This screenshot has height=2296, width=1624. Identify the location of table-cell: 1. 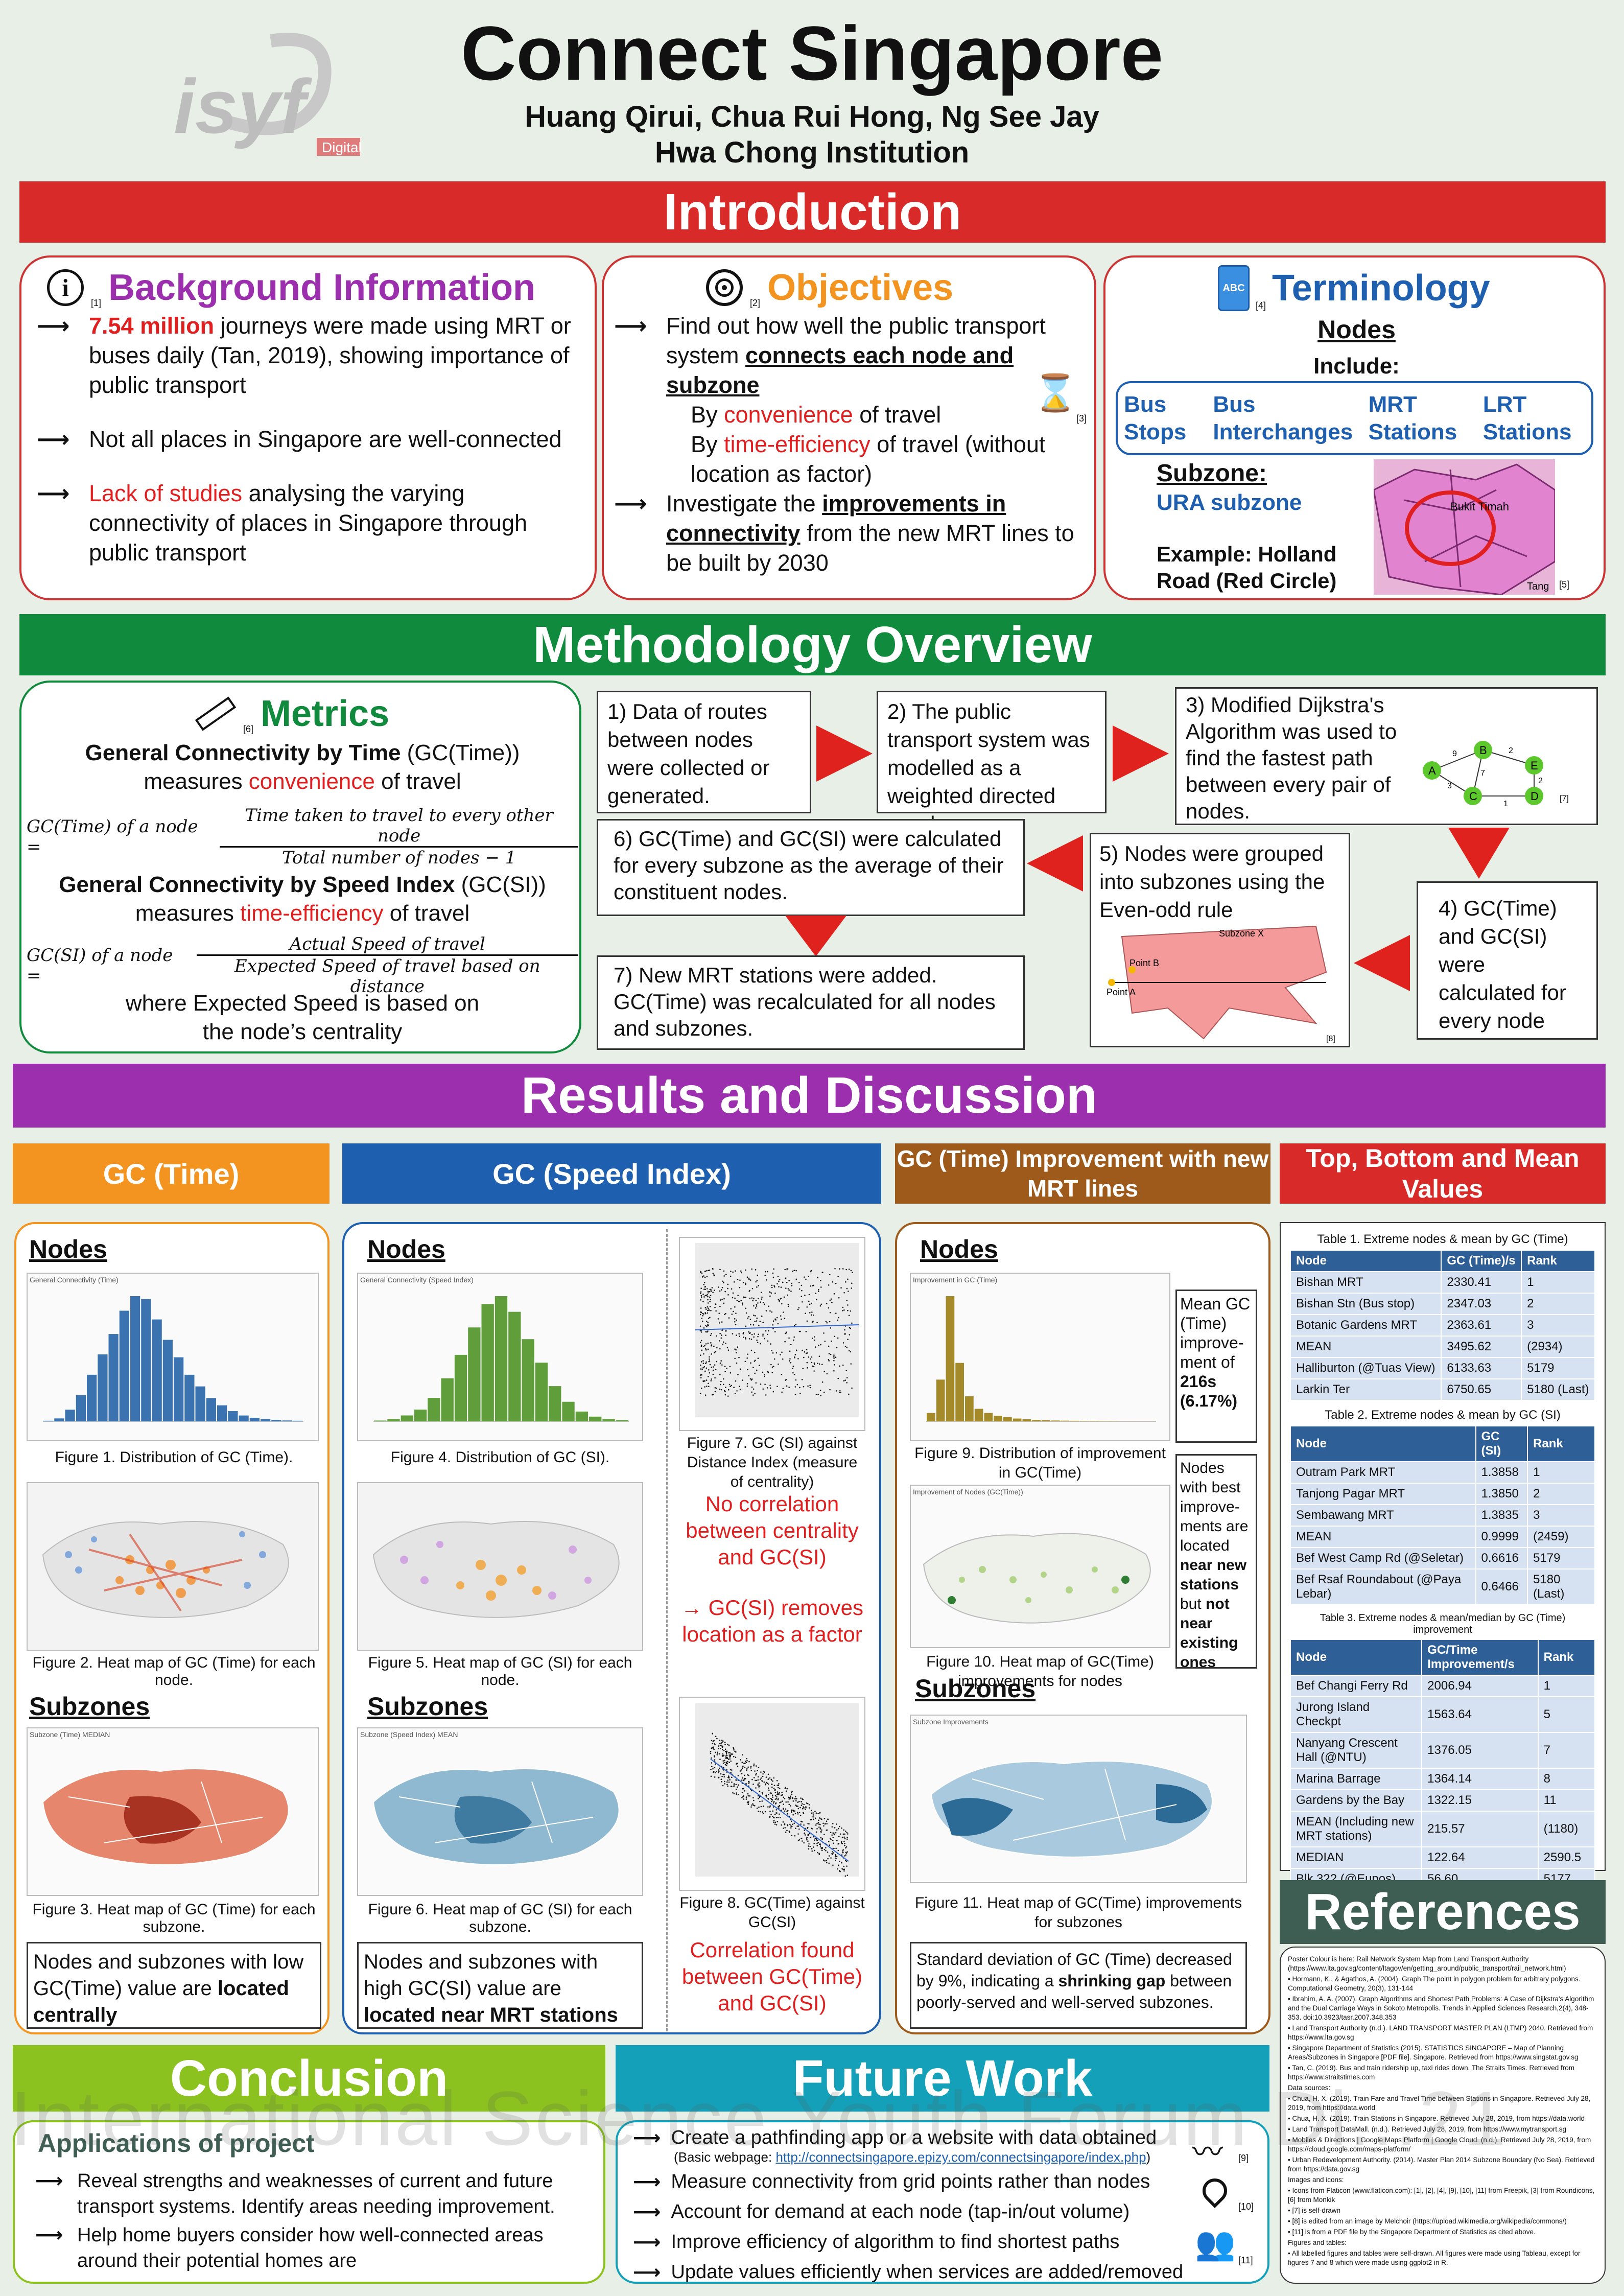
(1558, 1282).